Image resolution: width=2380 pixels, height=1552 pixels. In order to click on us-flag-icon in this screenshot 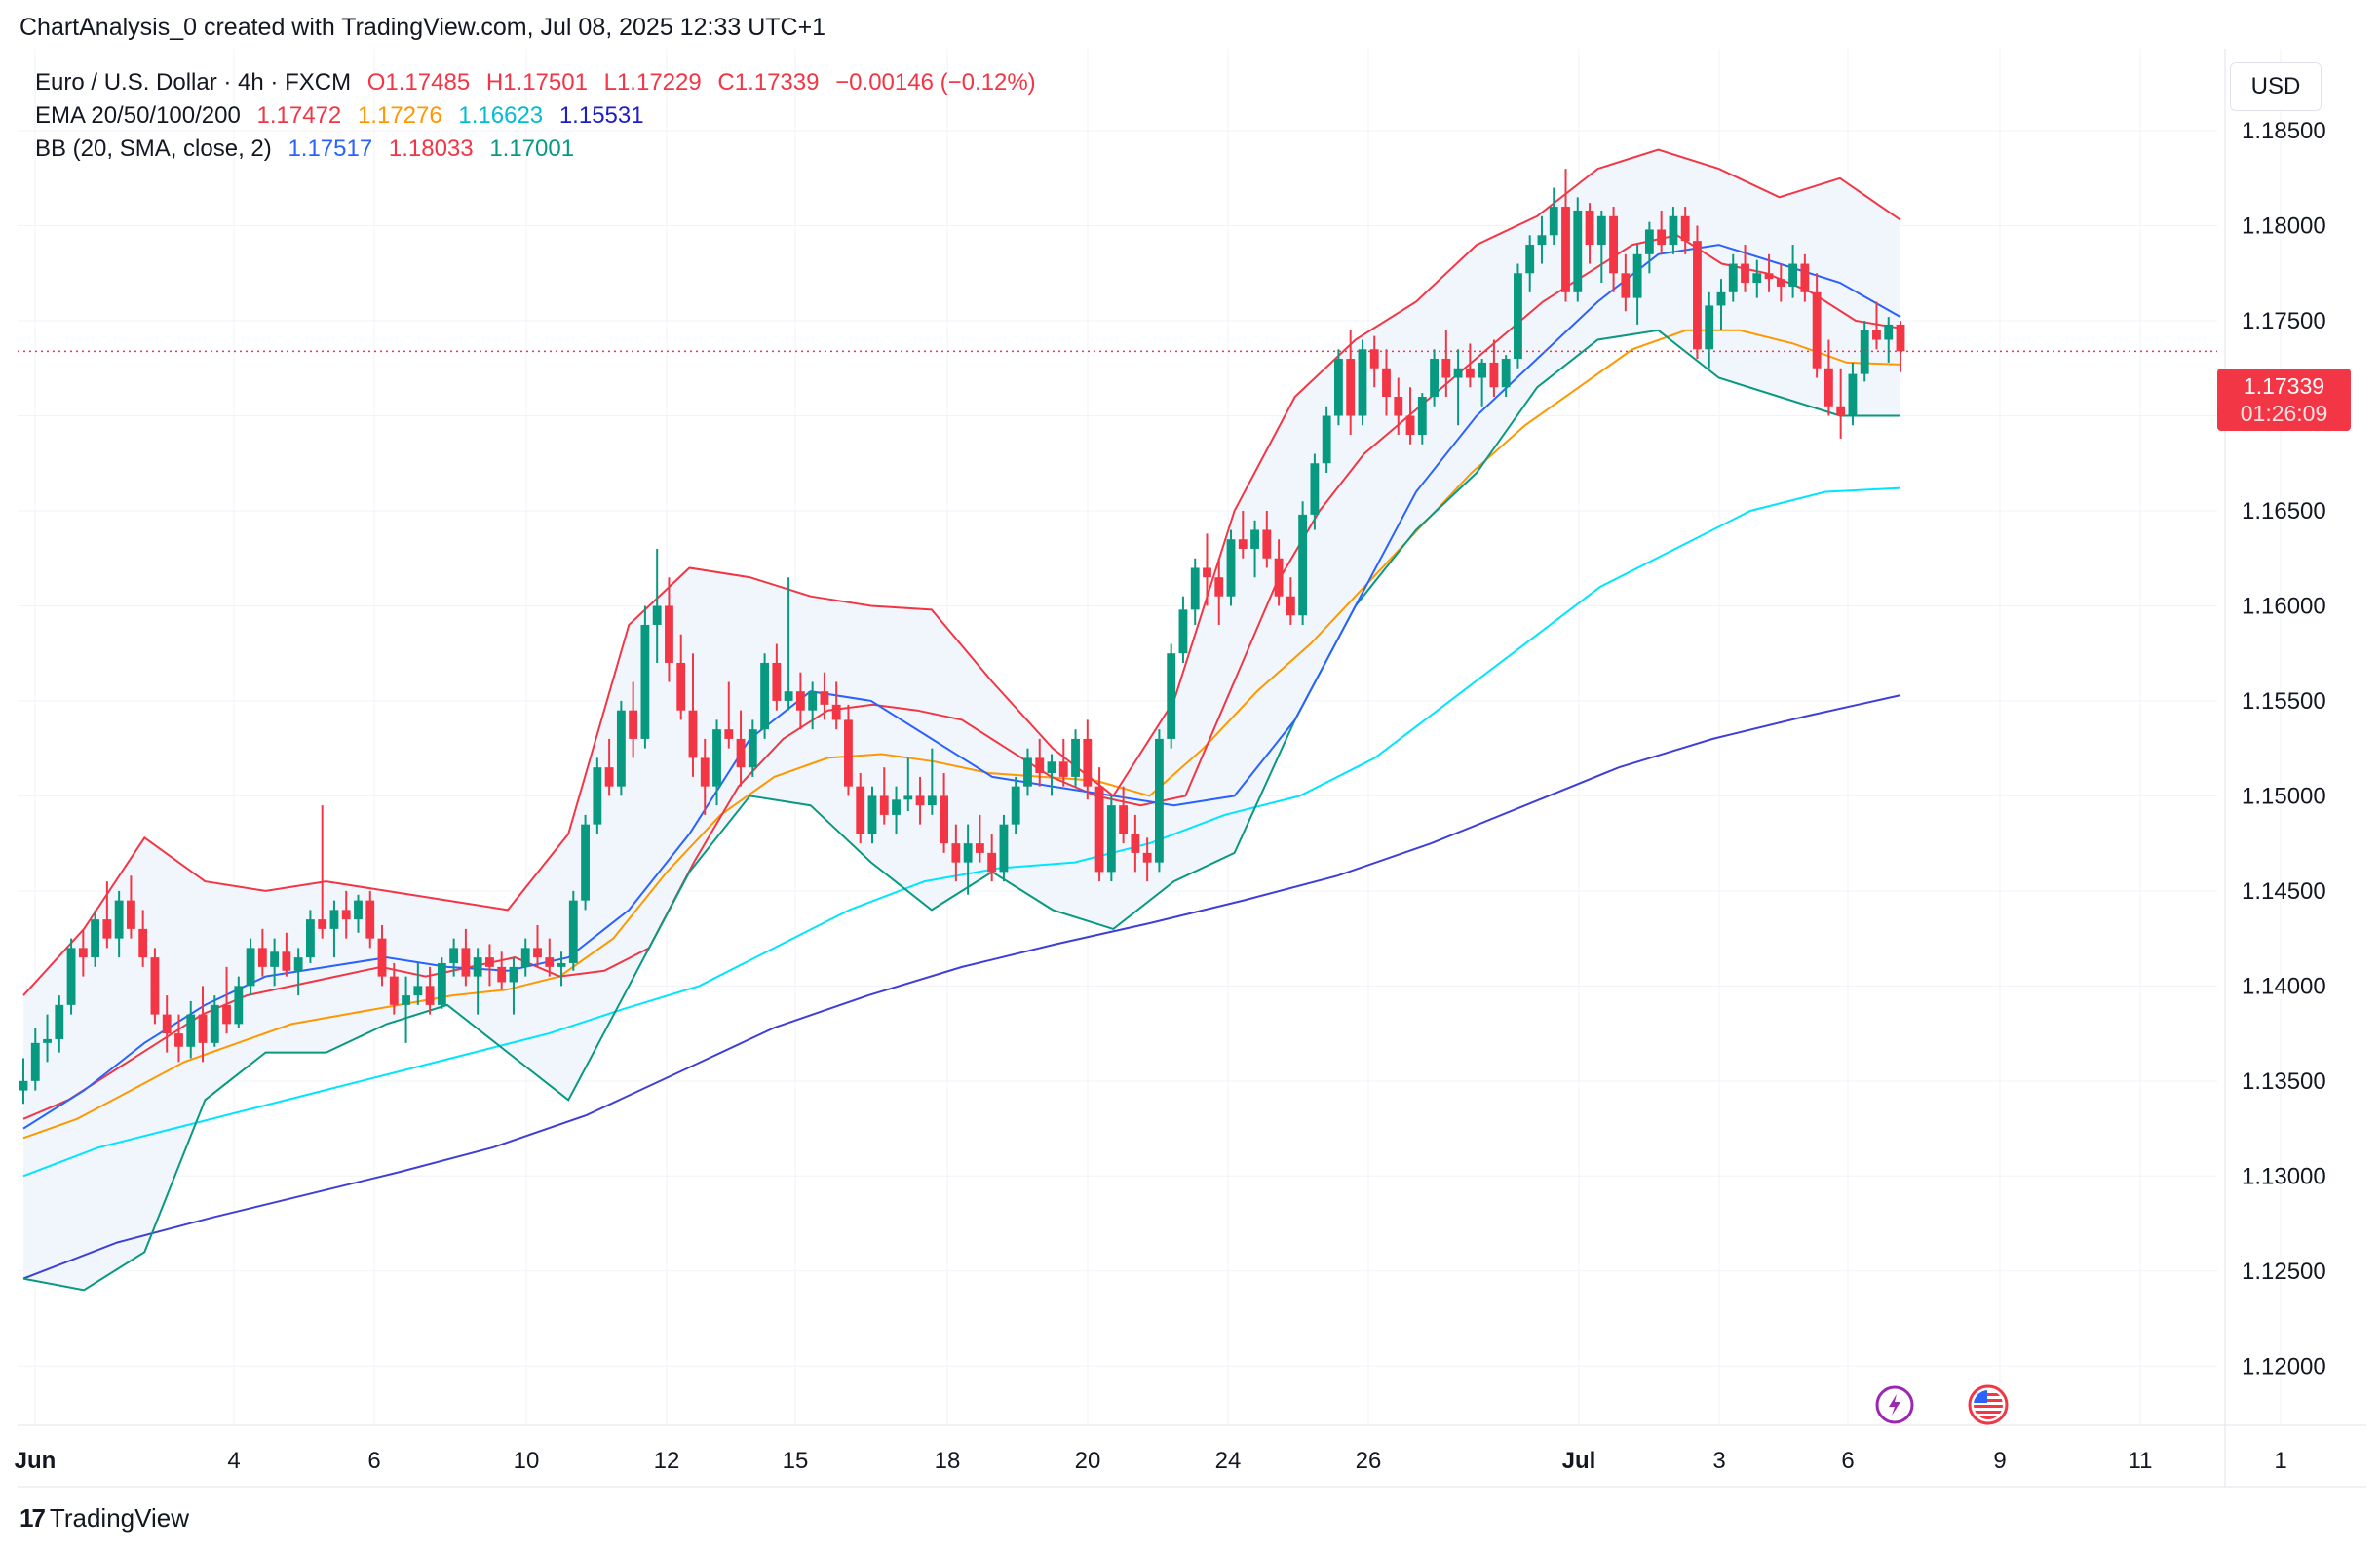, I will do `click(1988, 1404)`.